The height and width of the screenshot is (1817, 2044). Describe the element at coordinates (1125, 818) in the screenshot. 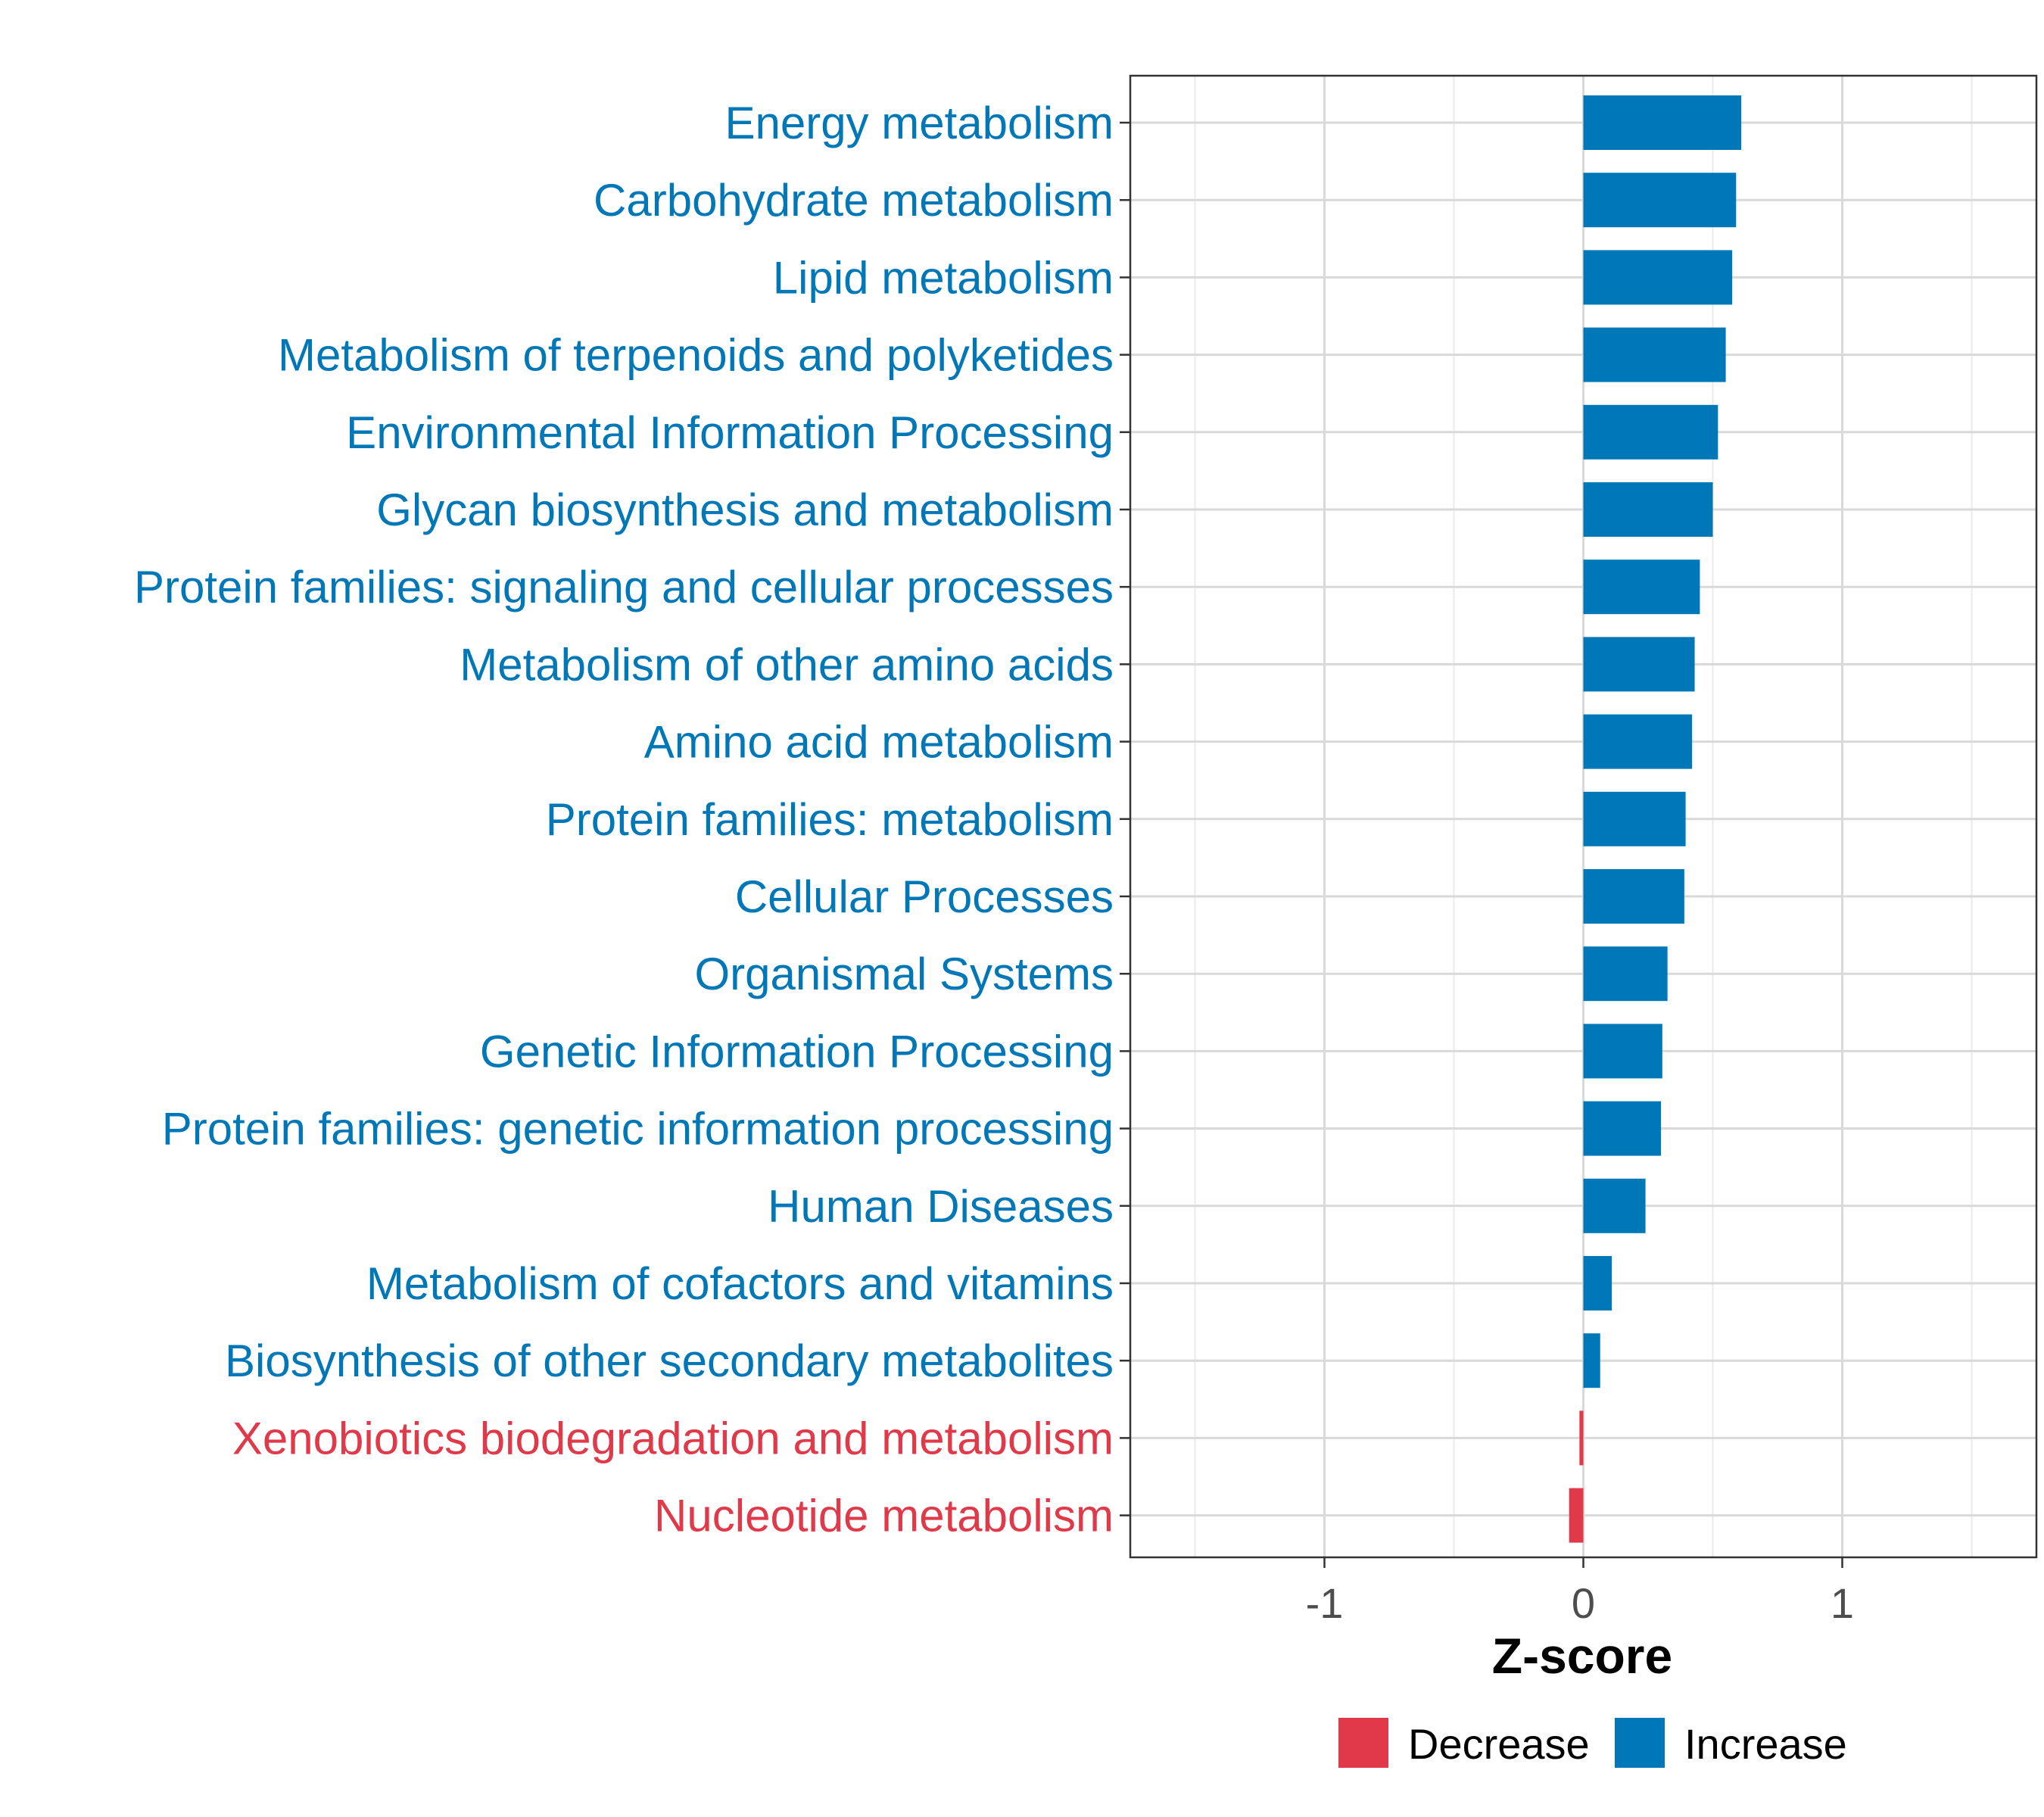

I see `y-axis-ticks` at that location.